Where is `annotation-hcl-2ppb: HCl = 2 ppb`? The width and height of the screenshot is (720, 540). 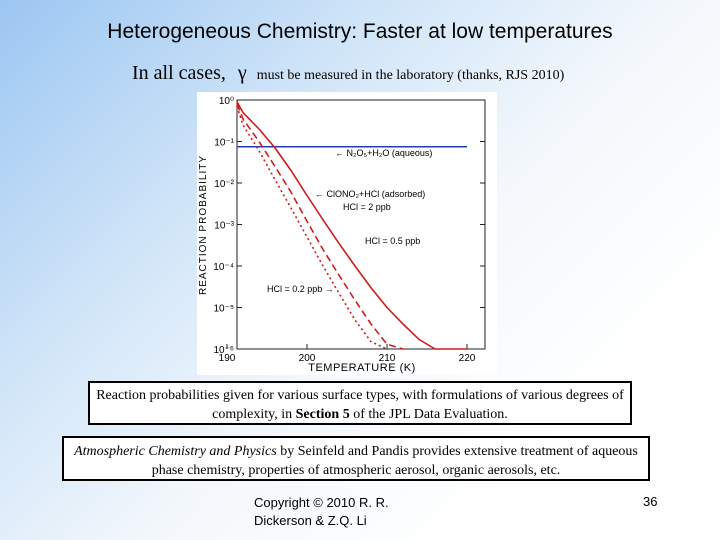
annotation-hcl-2ppb: HCl = 2 ppb is located at coordinates (367, 207).